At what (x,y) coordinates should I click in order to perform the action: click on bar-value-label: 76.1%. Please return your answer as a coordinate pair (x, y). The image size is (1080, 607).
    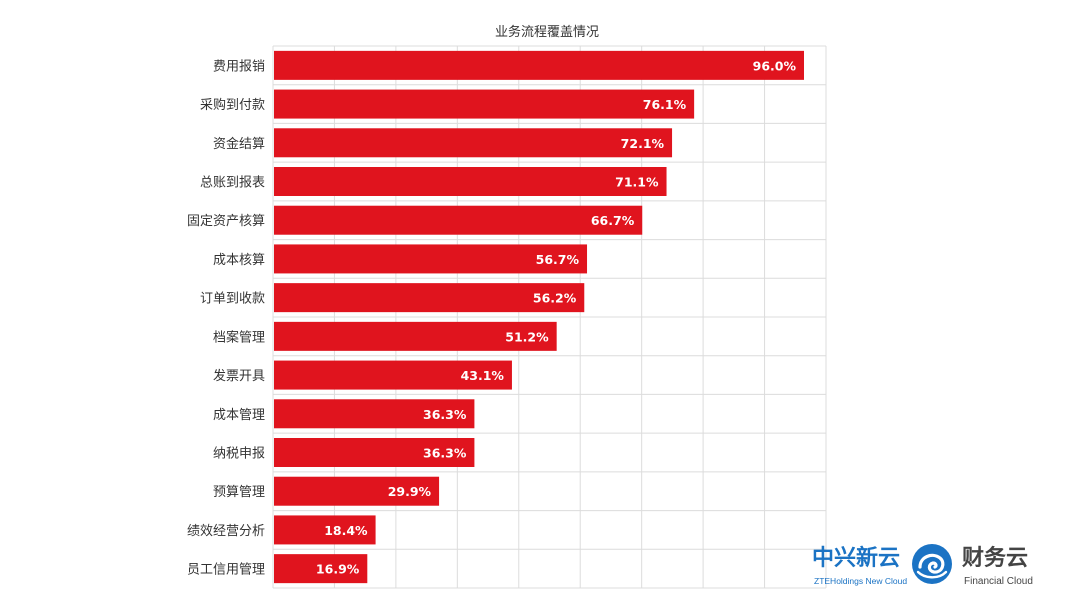
    Looking at the image, I should click on (665, 104).